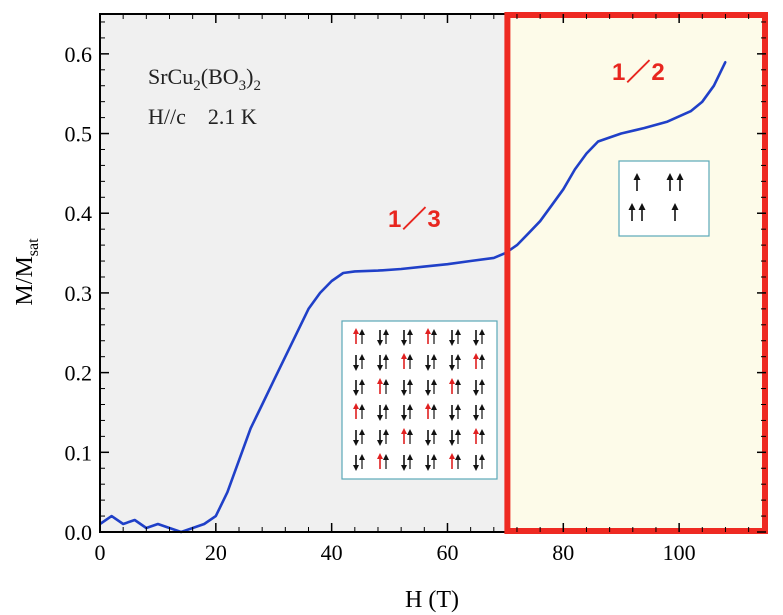 The image size is (783, 615). I want to click on y-tick-label: 0.0, so click(79, 532).